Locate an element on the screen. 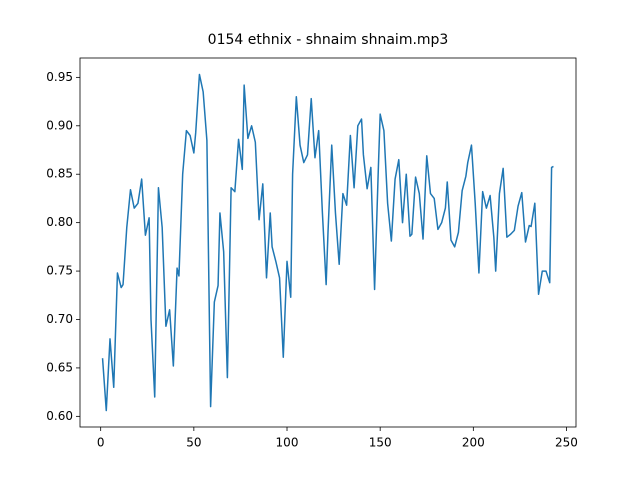 The height and width of the screenshot is (484, 640). y-tick-label: 0.95 is located at coordinates (59, 77).